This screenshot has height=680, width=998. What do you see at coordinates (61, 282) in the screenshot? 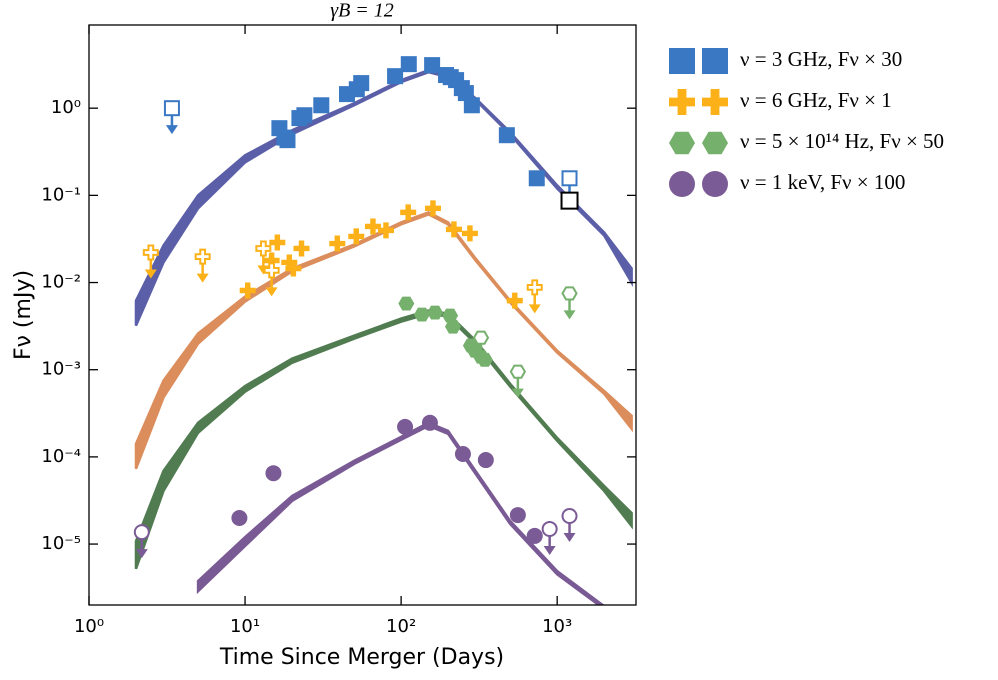
I see `y-tick-label: 10⁻²` at bounding box center [61, 282].